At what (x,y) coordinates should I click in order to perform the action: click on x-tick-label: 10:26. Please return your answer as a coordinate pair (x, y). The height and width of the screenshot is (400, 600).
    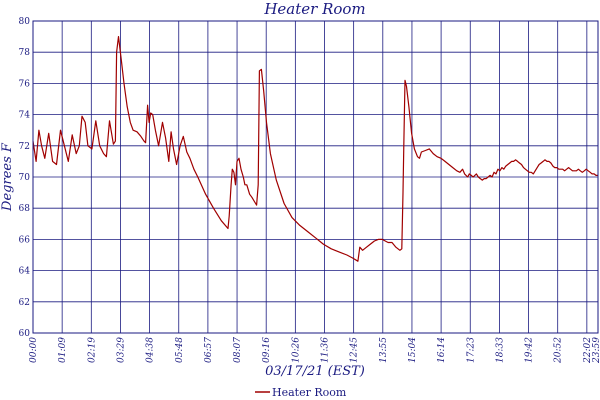
    Looking at the image, I should click on (296, 350).